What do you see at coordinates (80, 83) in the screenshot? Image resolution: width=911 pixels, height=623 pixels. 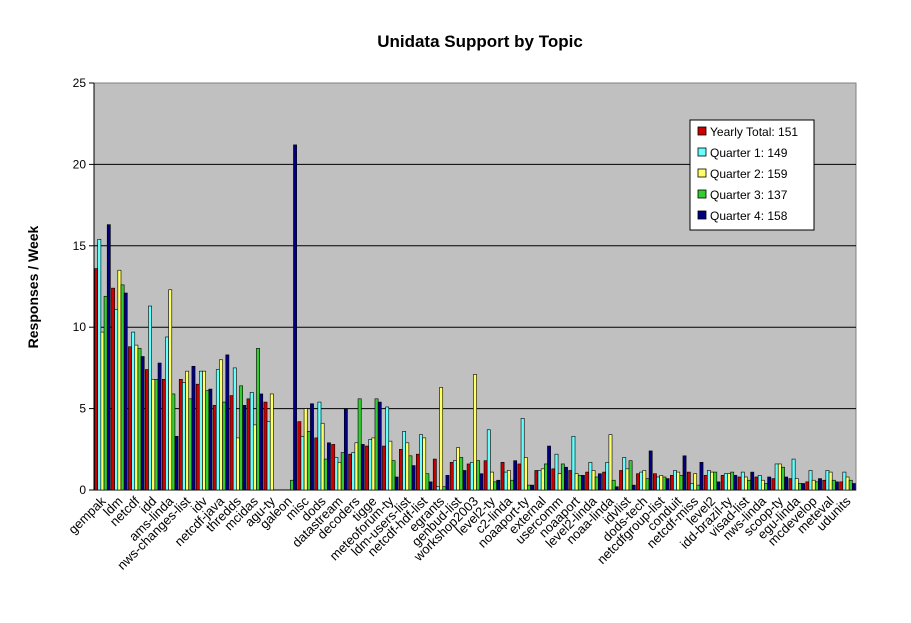 I see `y-tick-label: 25` at bounding box center [80, 83].